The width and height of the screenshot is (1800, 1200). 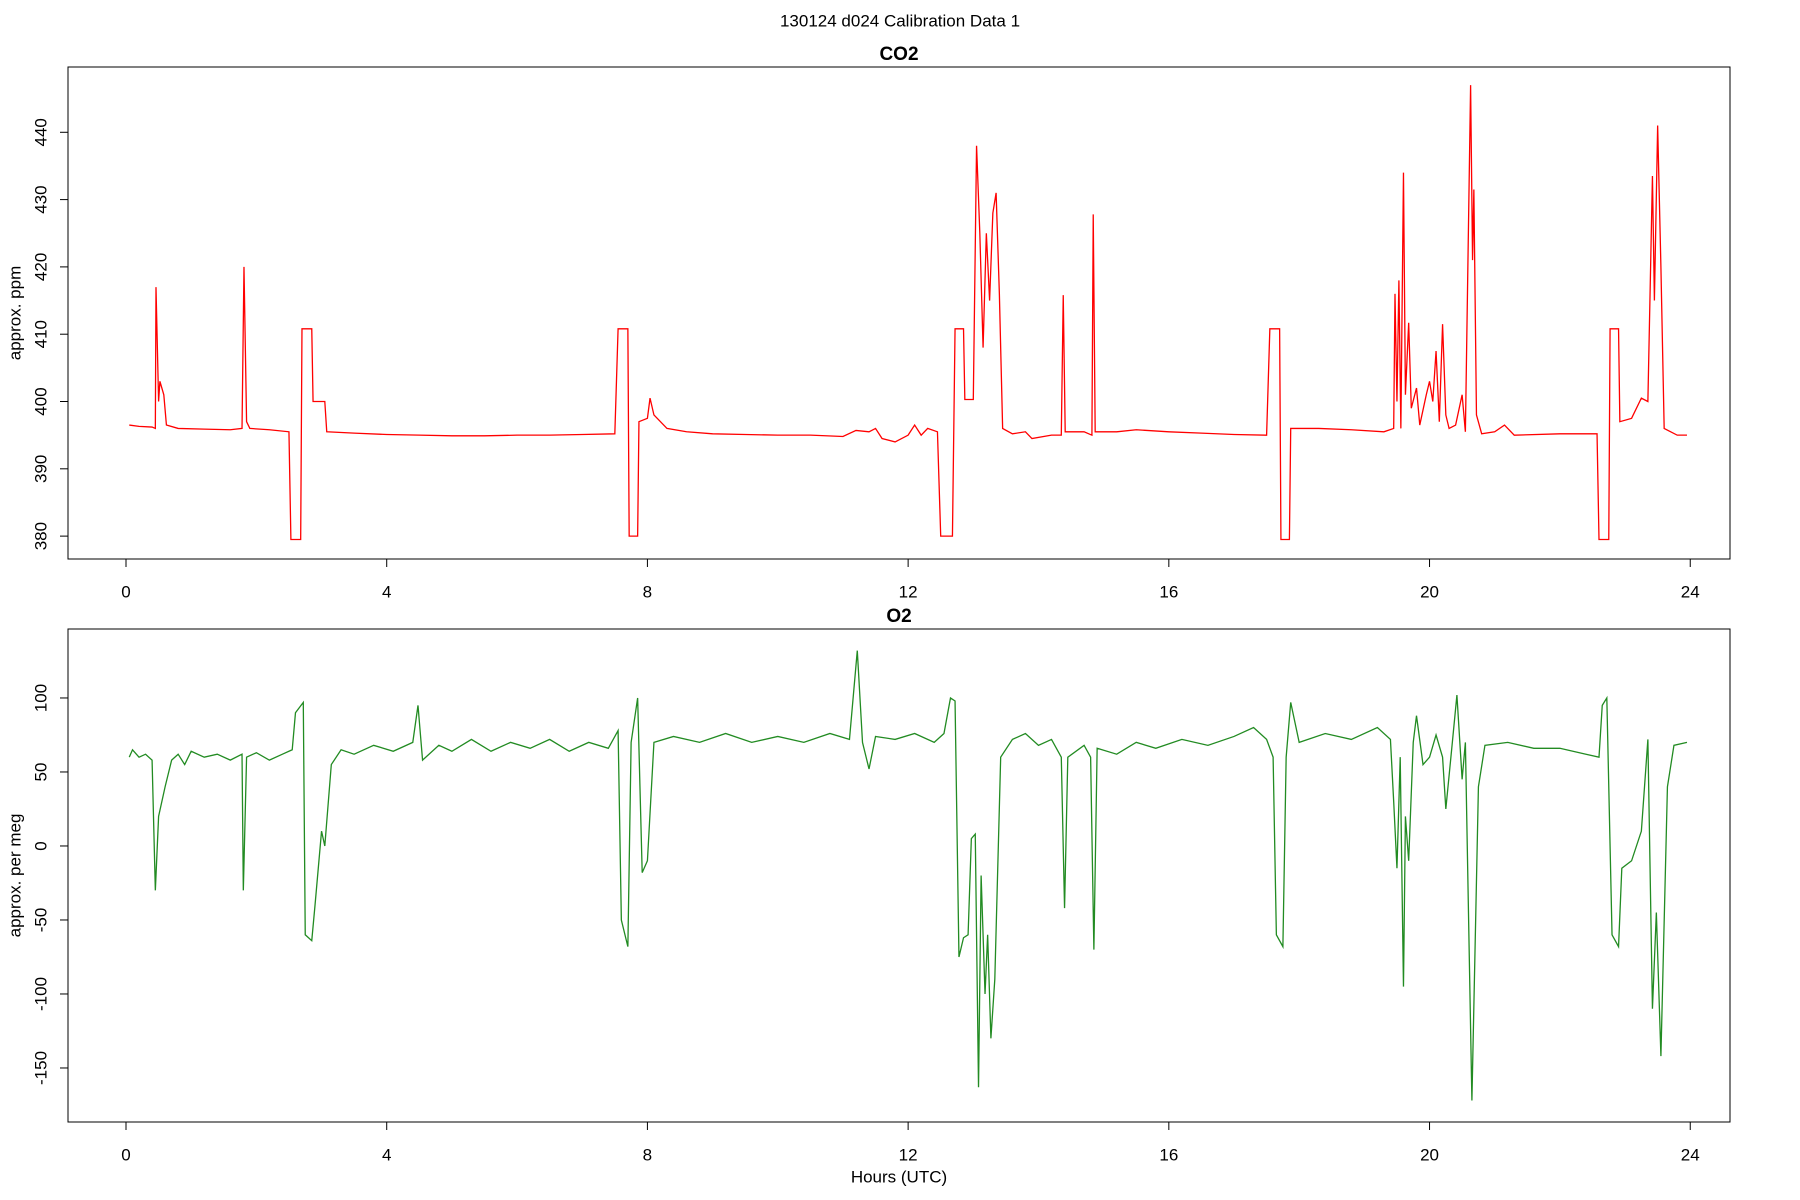 What do you see at coordinates (40, 334) in the screenshot?
I see `y-tick-label: 410` at bounding box center [40, 334].